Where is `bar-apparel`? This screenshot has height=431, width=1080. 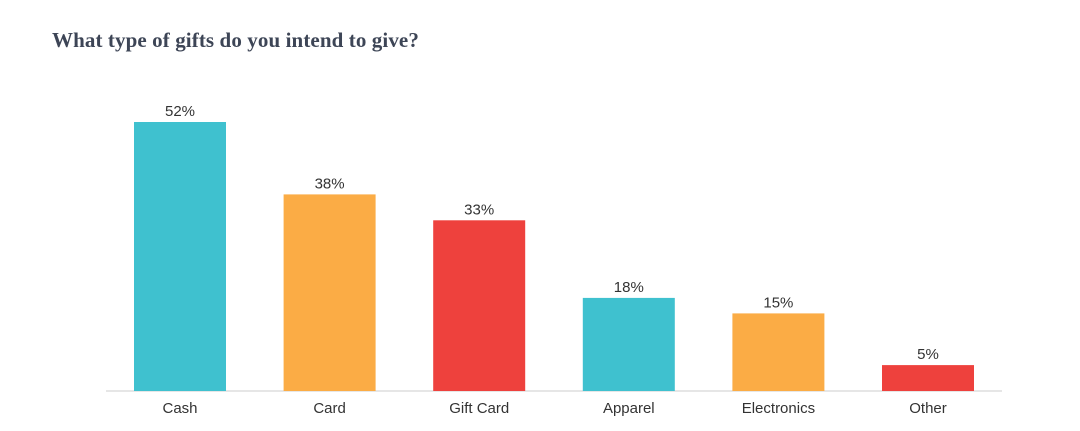
bar-apparel is located at coordinates (628, 344).